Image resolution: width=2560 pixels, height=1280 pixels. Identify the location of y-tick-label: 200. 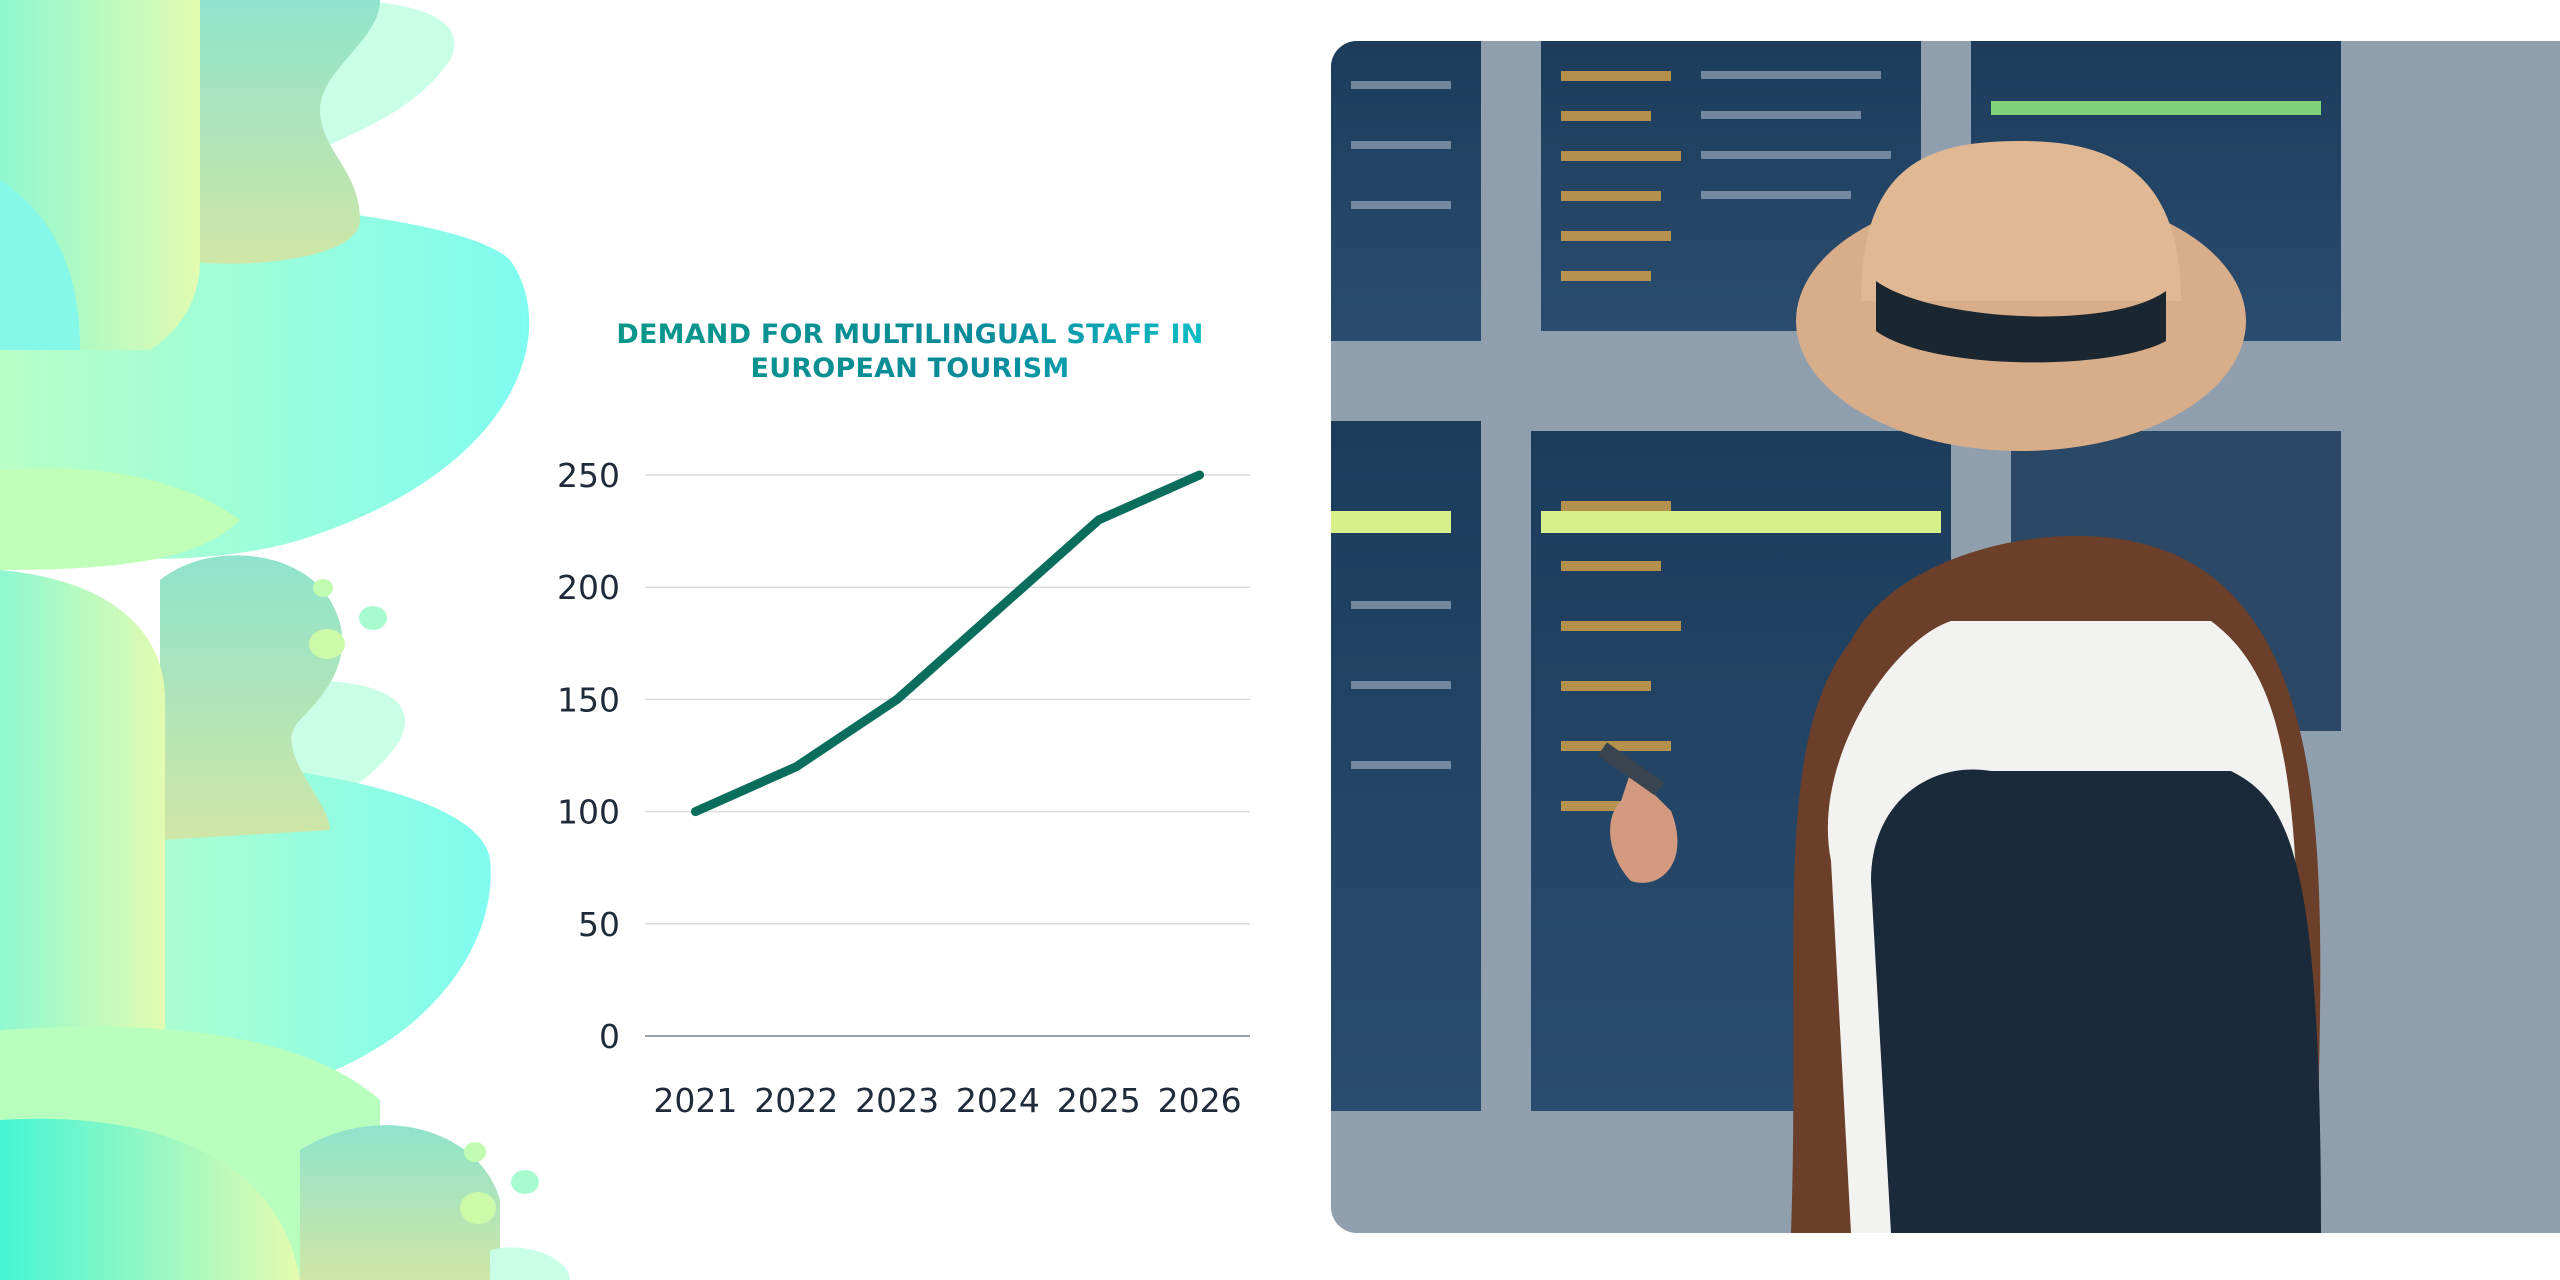
(588, 587).